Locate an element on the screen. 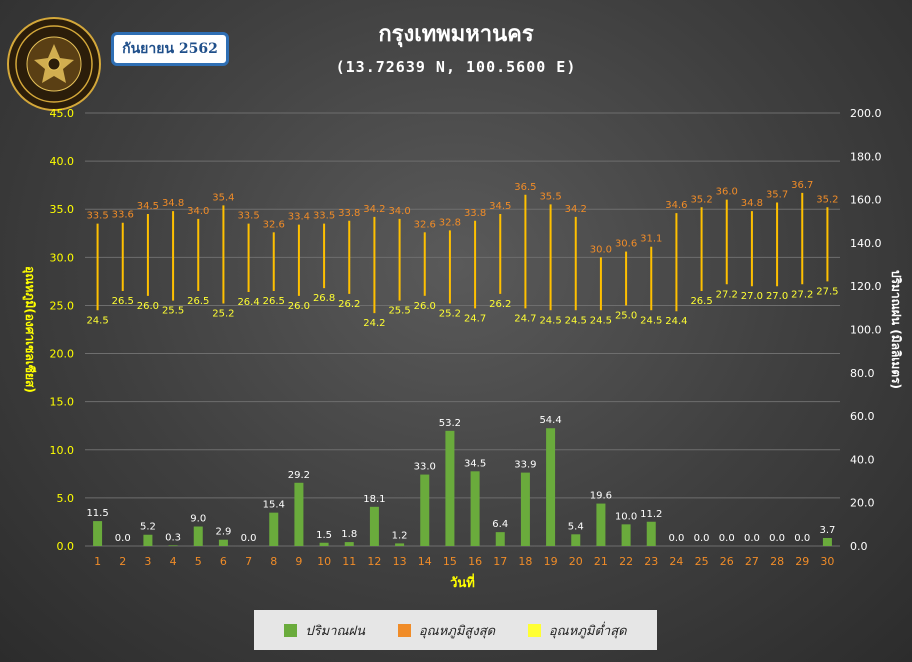 The image size is (912, 662). legend-item-rain: ปริมาณฝน is located at coordinates (324, 630).